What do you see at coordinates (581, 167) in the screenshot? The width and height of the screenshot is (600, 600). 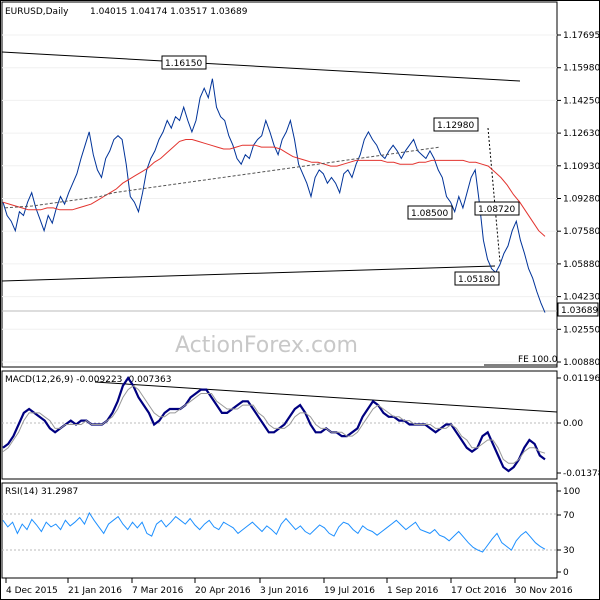 I see `y-tick-label: 1.10930` at bounding box center [581, 167].